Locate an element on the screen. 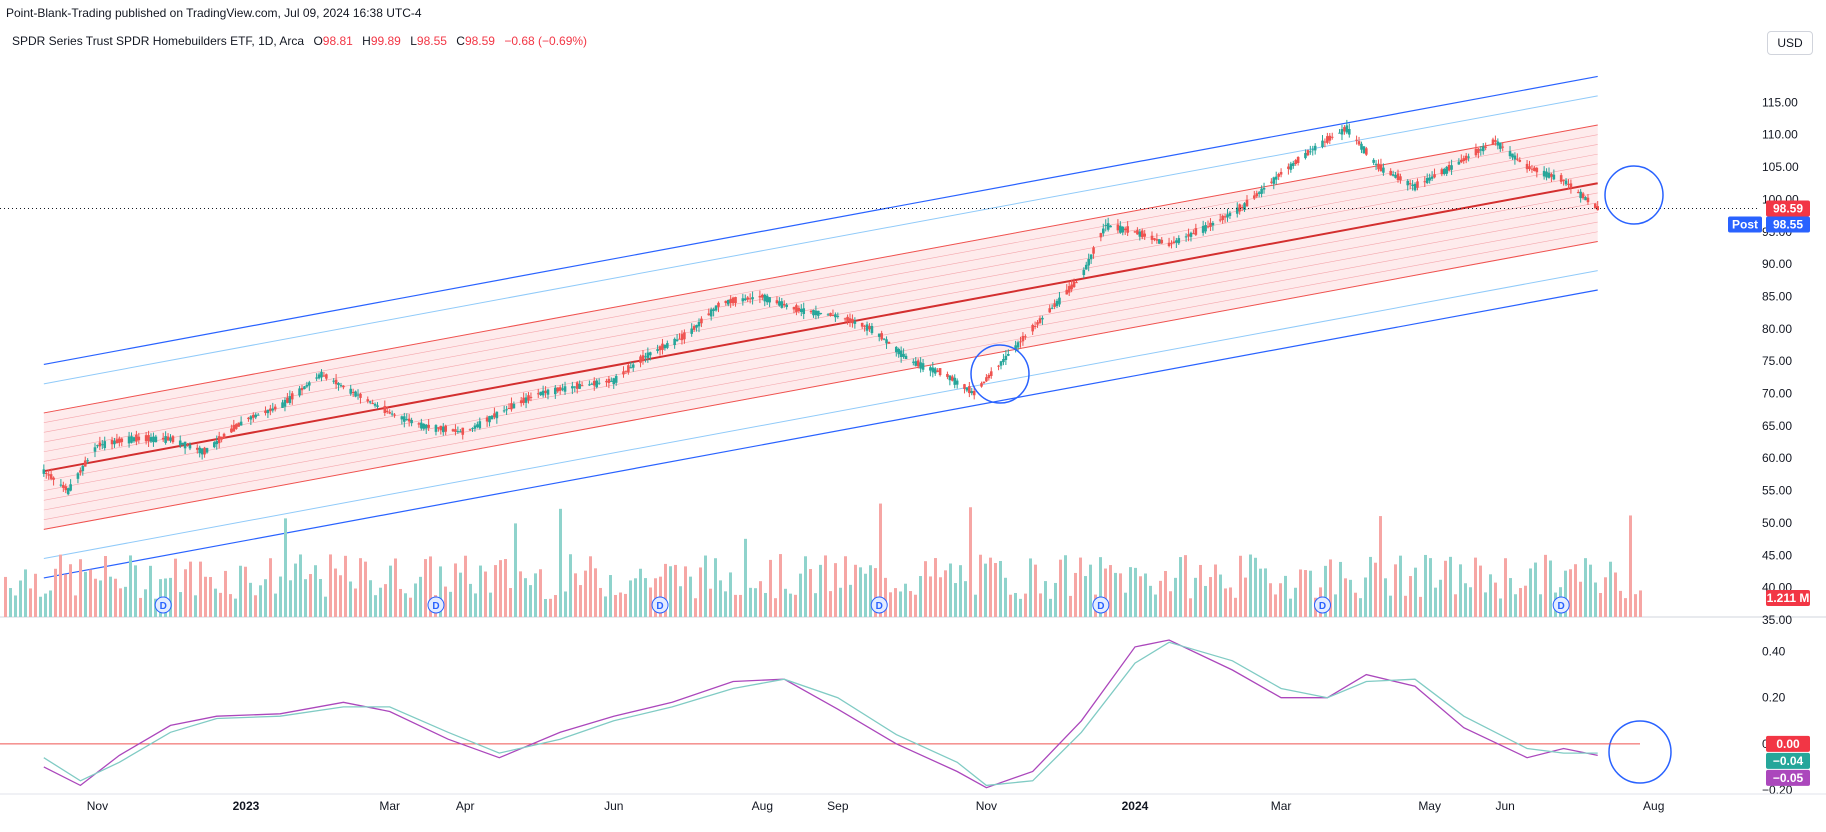 This screenshot has height=832, width=1826. oscillator-zero-tag-bg is located at coordinates (1788, 743).